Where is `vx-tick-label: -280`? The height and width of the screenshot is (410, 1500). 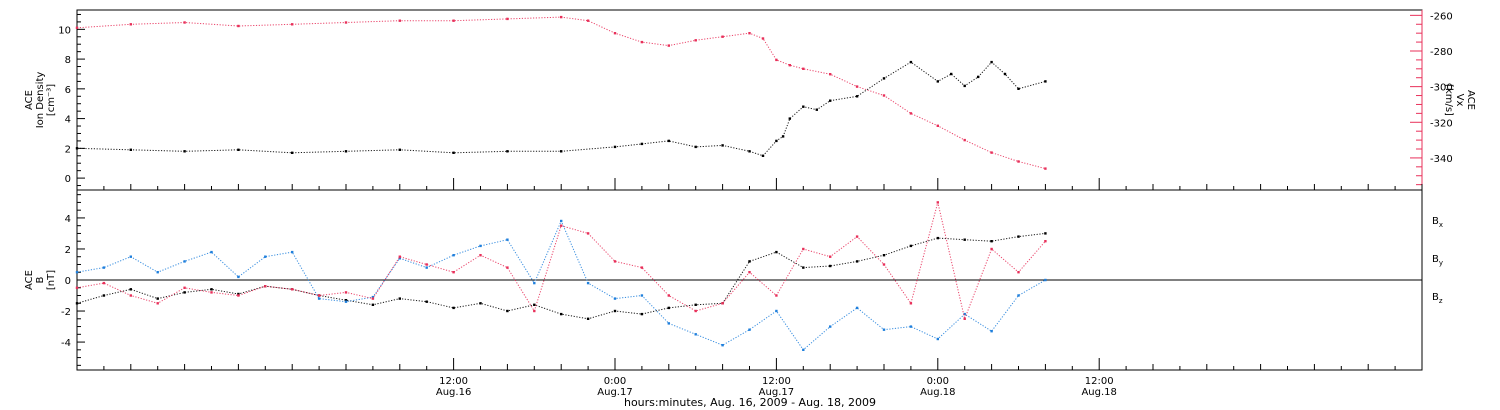 vx-tick-label: -280 is located at coordinates (1441, 52).